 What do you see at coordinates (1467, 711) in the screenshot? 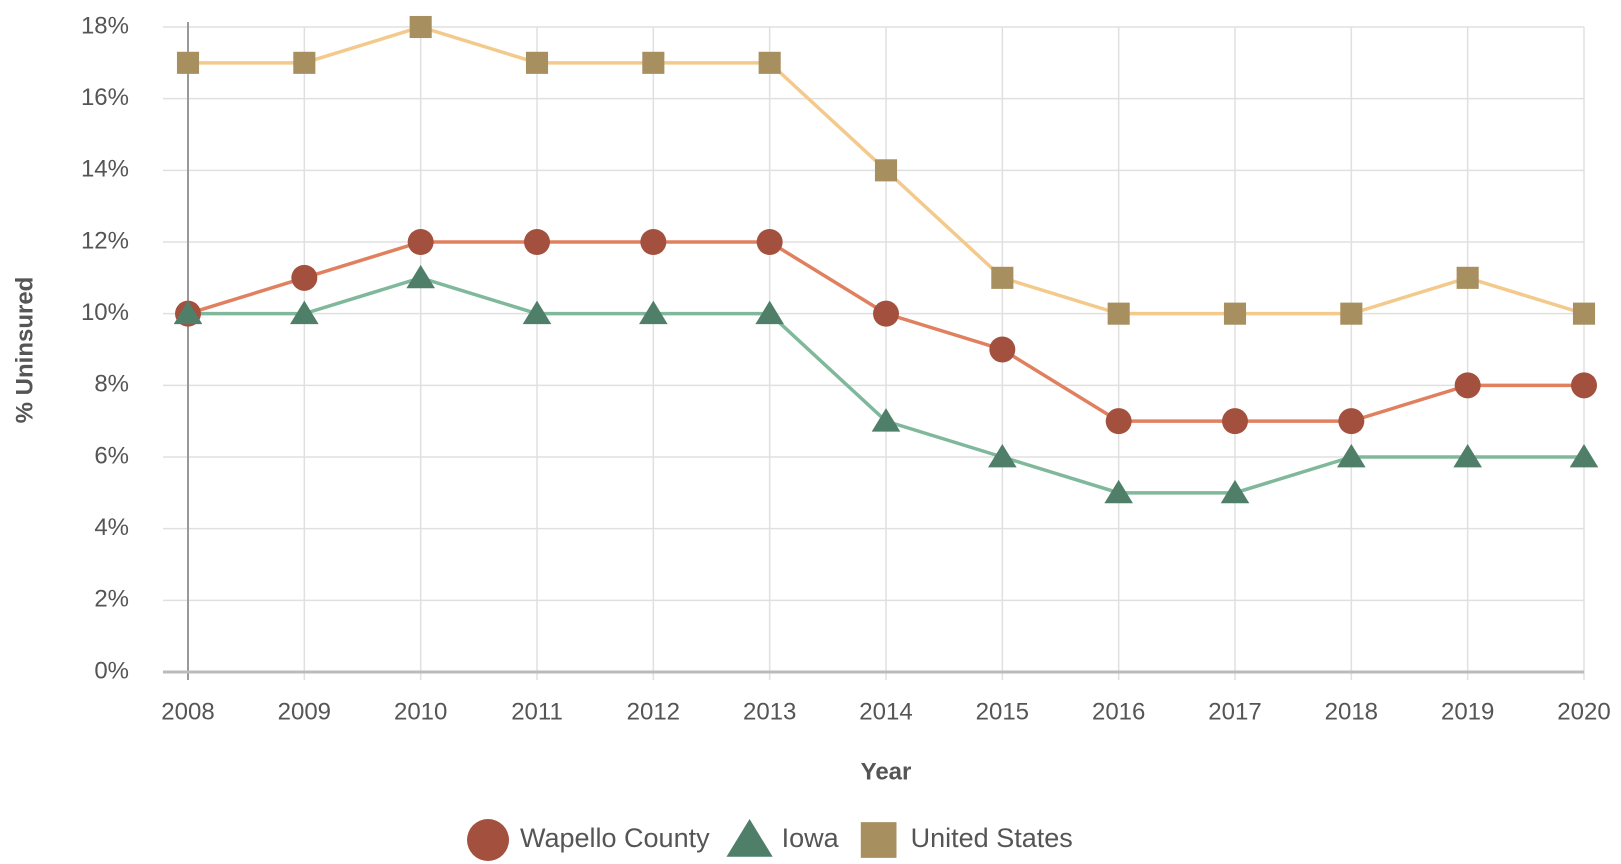
I see `x-tick-label: 2019` at bounding box center [1467, 711].